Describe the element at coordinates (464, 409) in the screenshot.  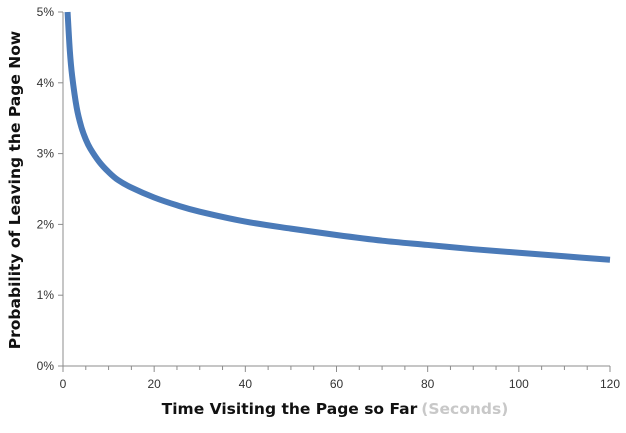
I see `x-axis-title-unit: (Seconds)` at that location.